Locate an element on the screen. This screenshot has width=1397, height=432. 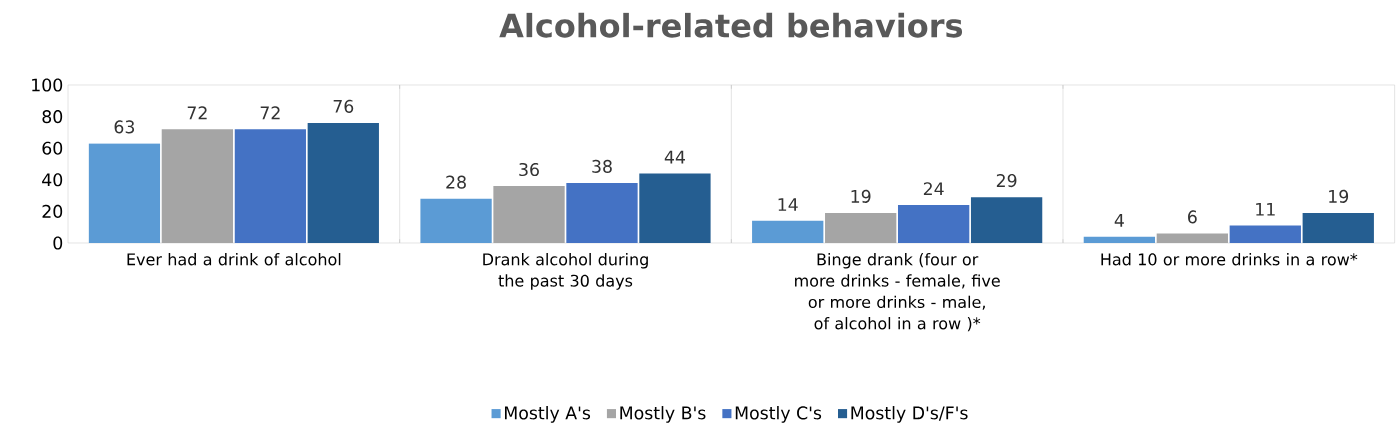
data-label: 6 is located at coordinates (1192, 217).